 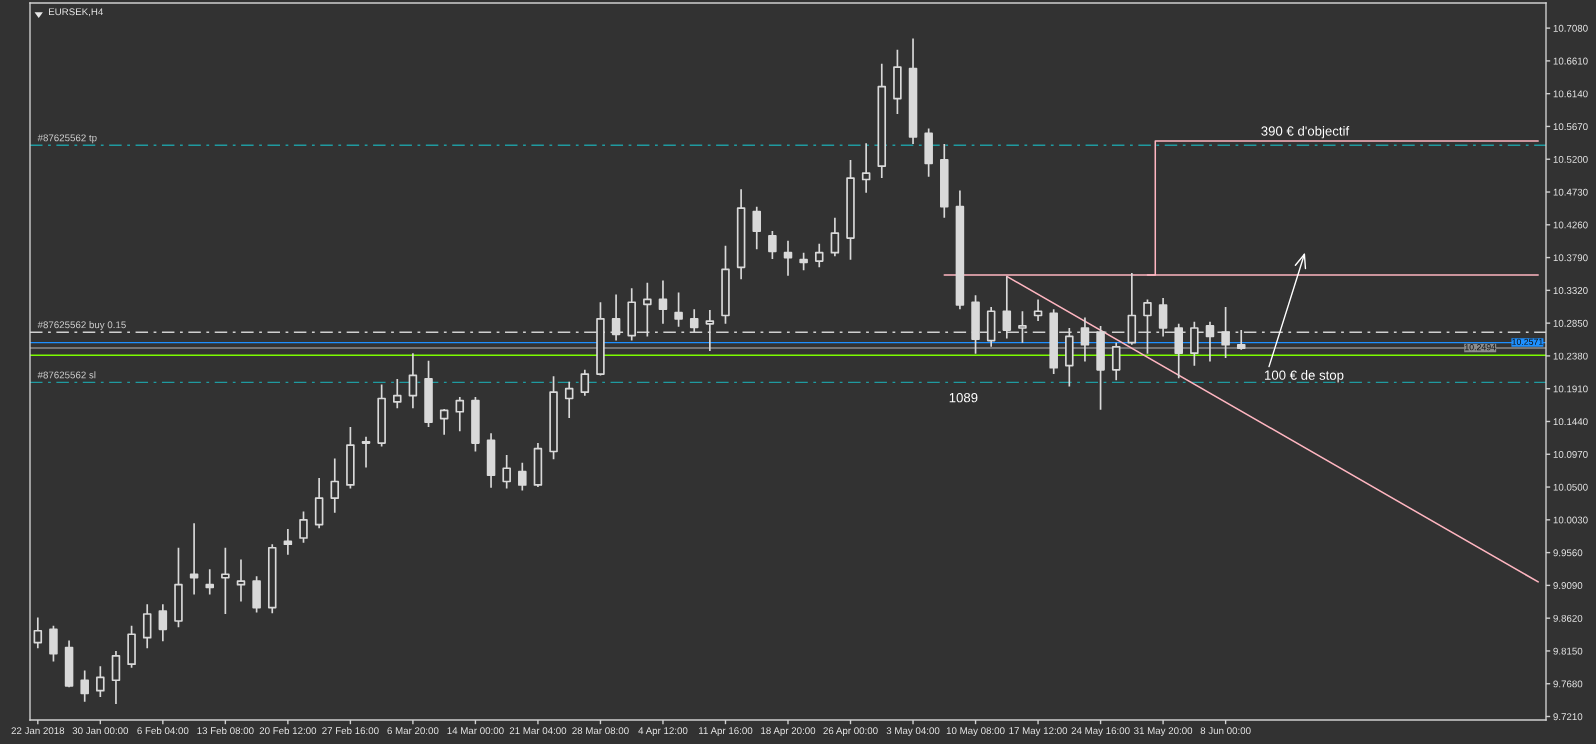 I want to click on ref-line-label: #87625562 sl, so click(x=66, y=375).